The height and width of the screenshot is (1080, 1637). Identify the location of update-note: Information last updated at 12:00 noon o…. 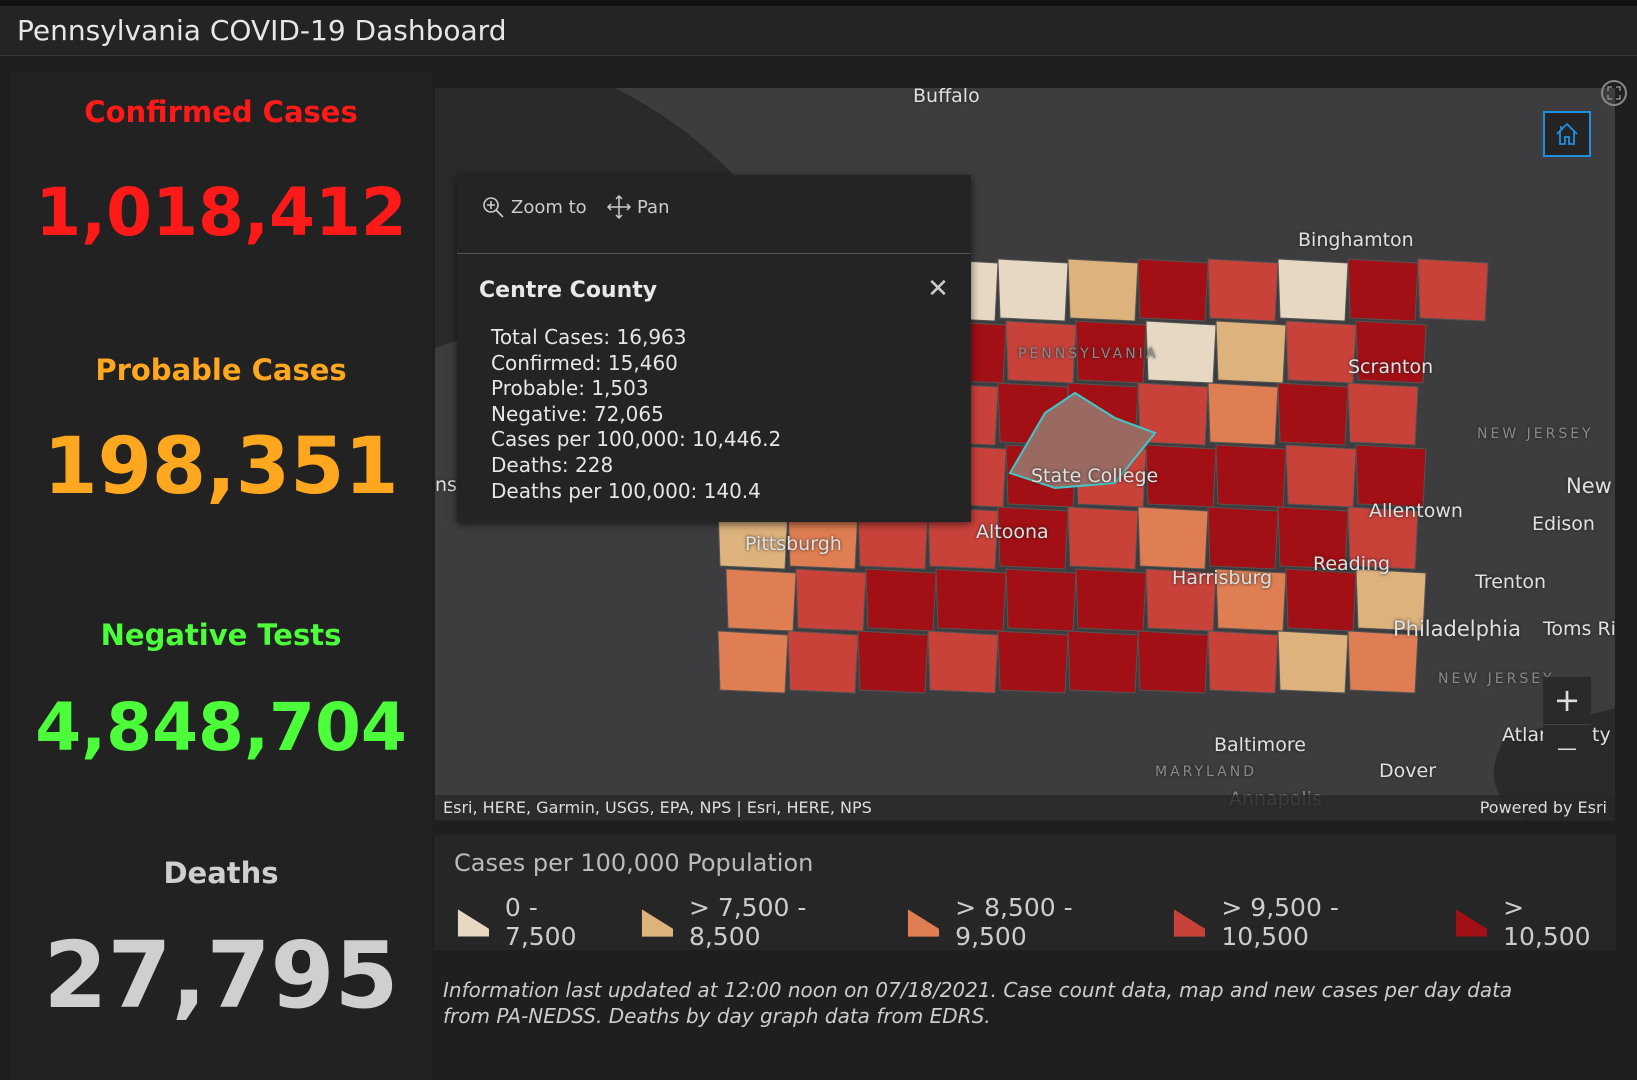
(978, 1003).